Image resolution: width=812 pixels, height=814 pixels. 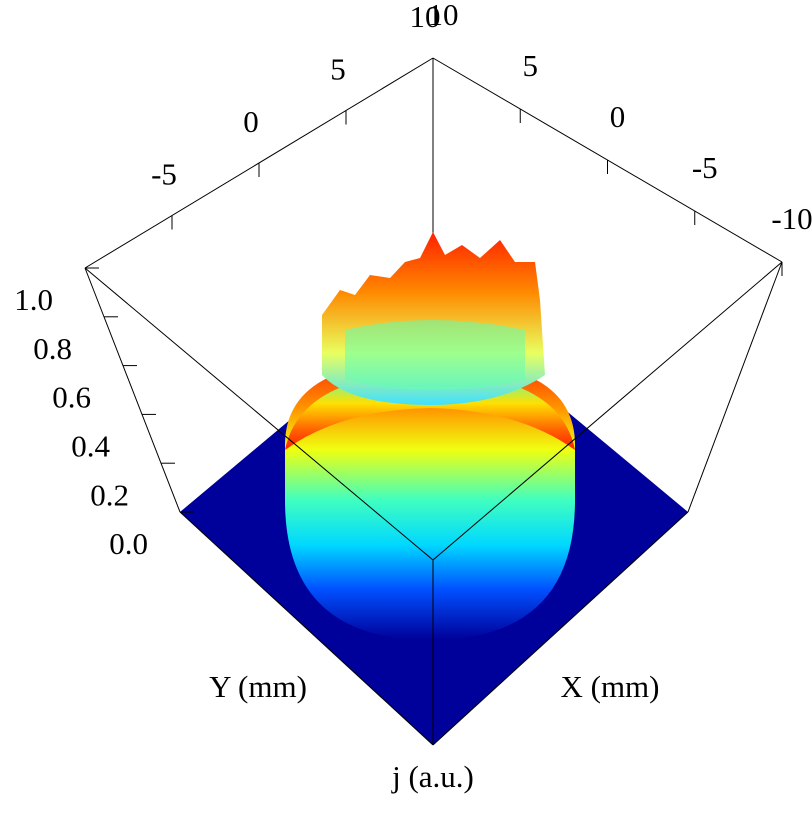 What do you see at coordinates (609, 686) in the screenshot?
I see `x-axis-label: X (mm)` at bounding box center [609, 686].